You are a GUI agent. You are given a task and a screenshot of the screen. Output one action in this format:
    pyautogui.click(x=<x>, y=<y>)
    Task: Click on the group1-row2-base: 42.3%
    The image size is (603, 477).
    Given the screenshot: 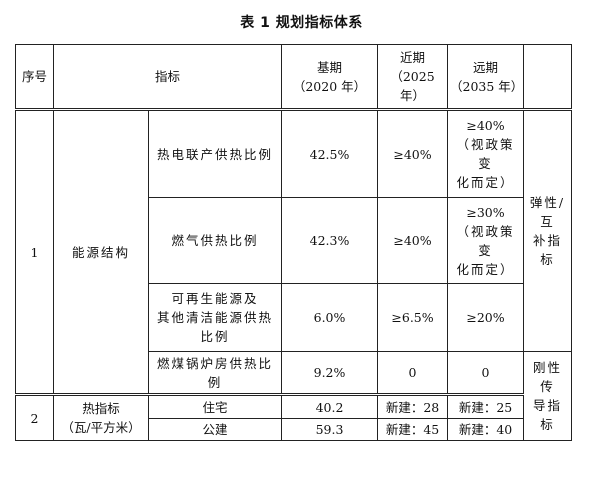 What is the action you would take?
    pyautogui.click(x=330, y=240)
    